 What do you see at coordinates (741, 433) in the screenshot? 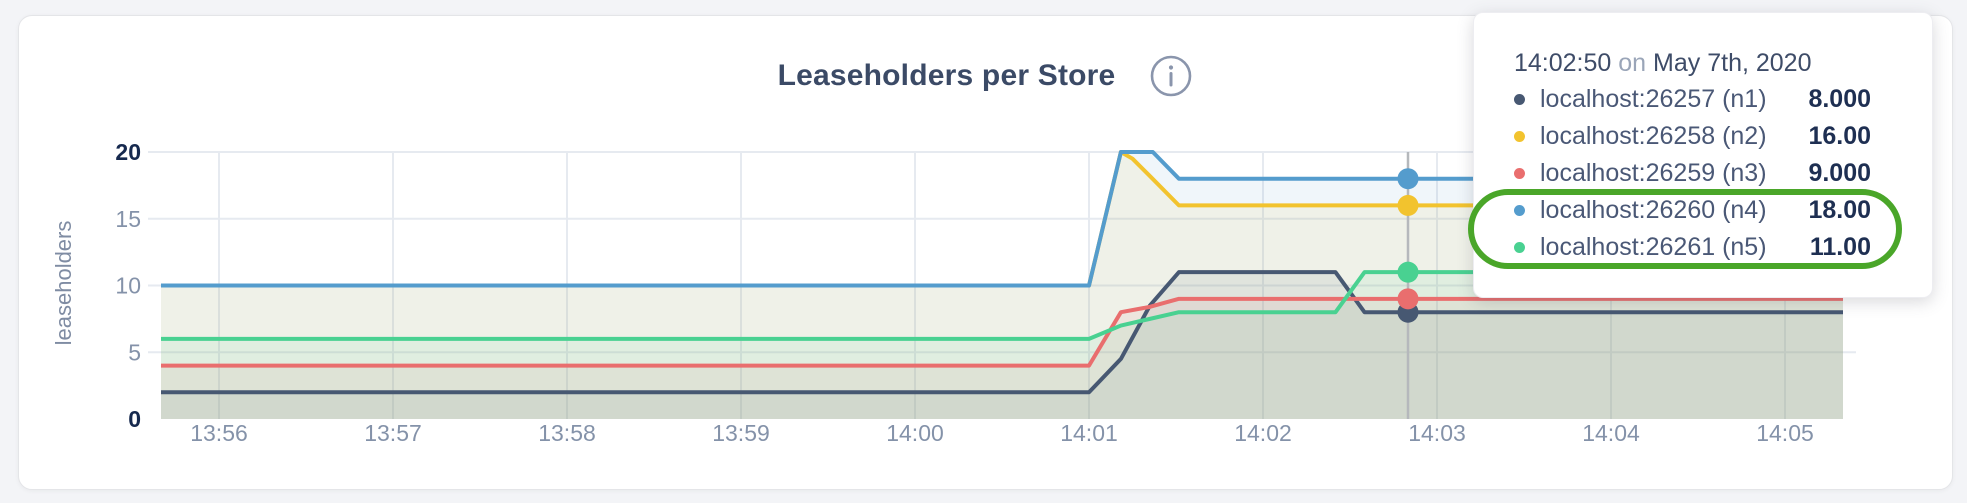
I see `x-tick-label: 13:59` at bounding box center [741, 433].